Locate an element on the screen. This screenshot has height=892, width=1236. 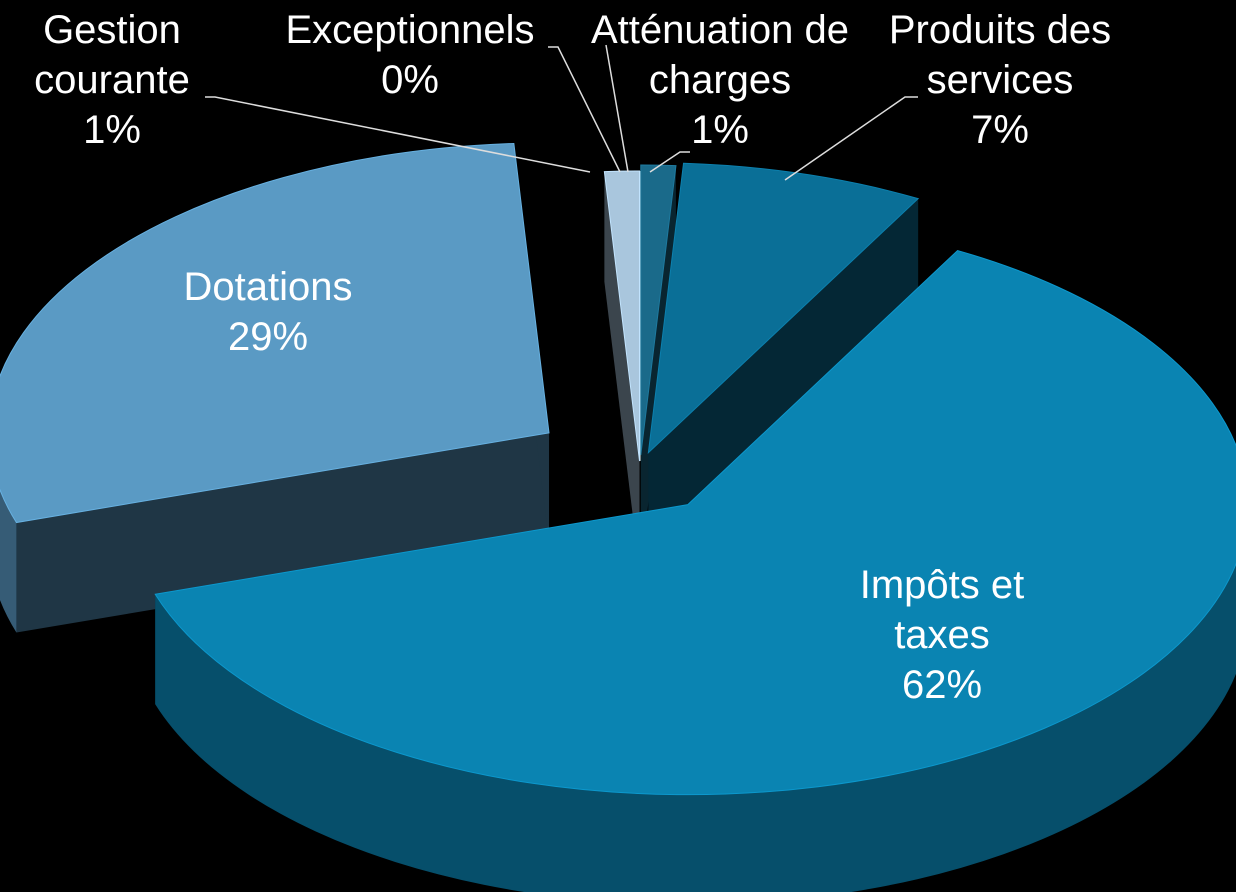
data-label: Atténuation de charges 1% is located at coordinates (720, 80).